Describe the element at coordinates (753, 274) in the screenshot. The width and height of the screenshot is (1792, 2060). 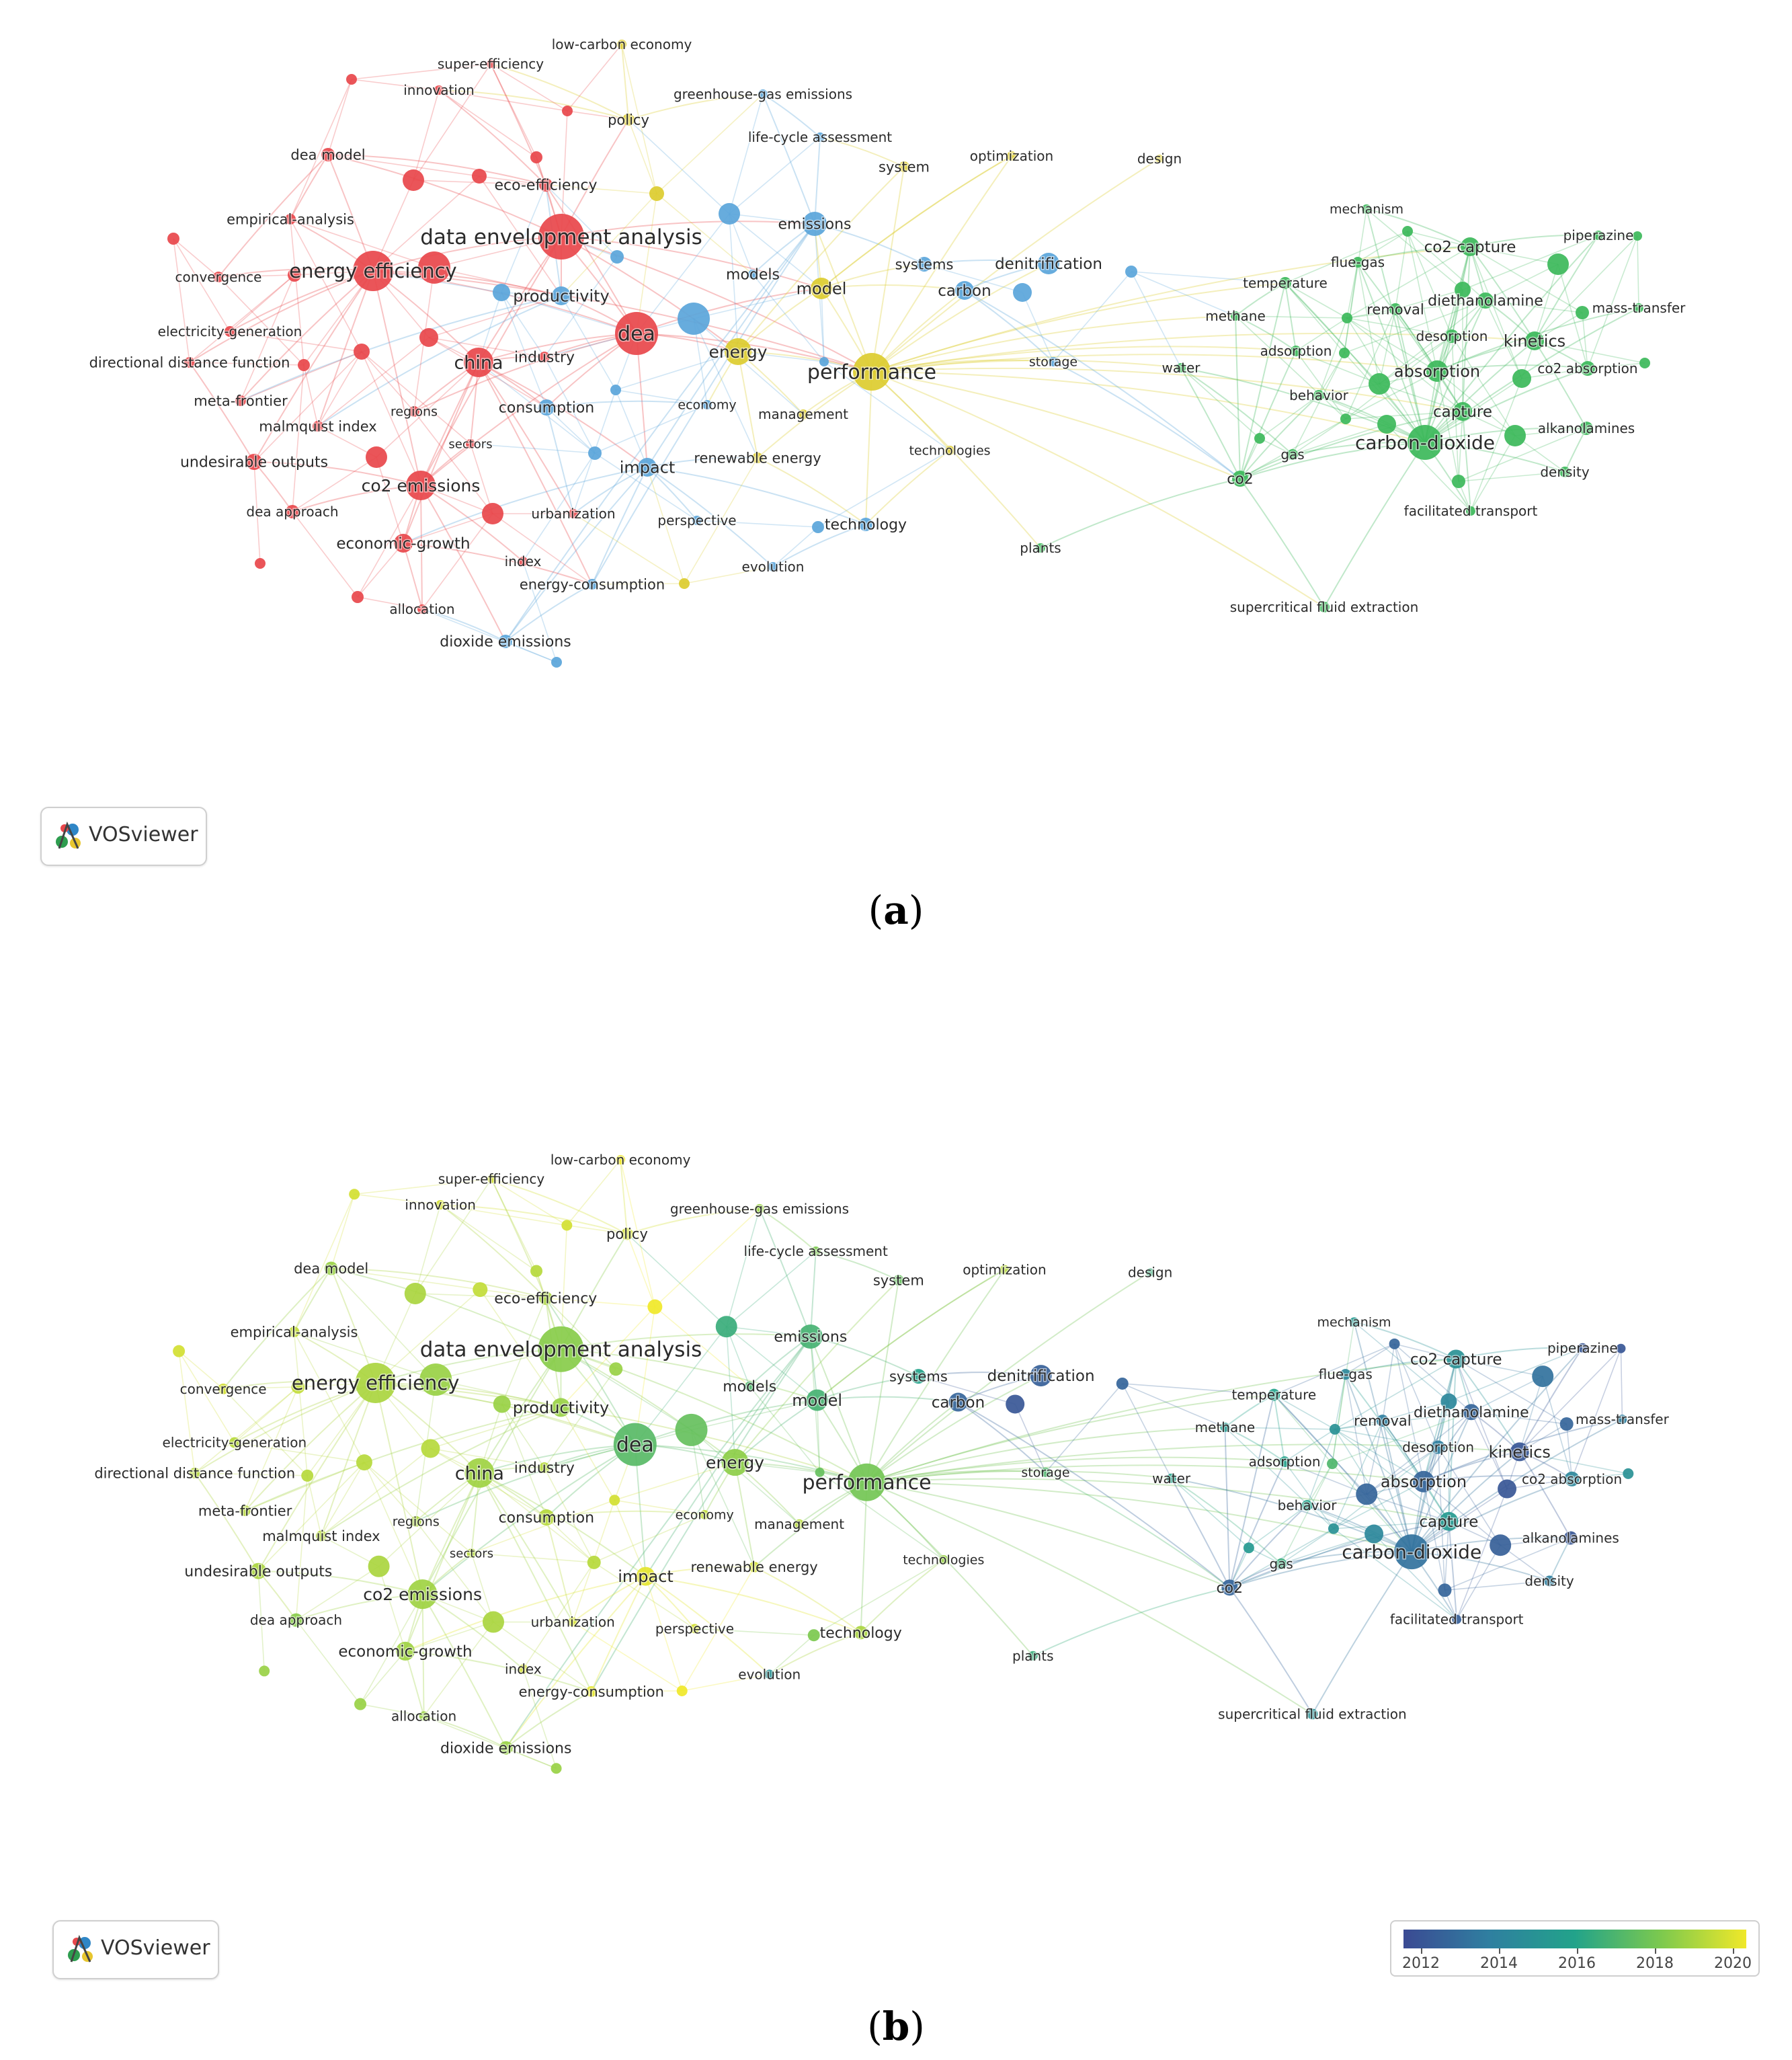
I see `network-node-models` at that location.